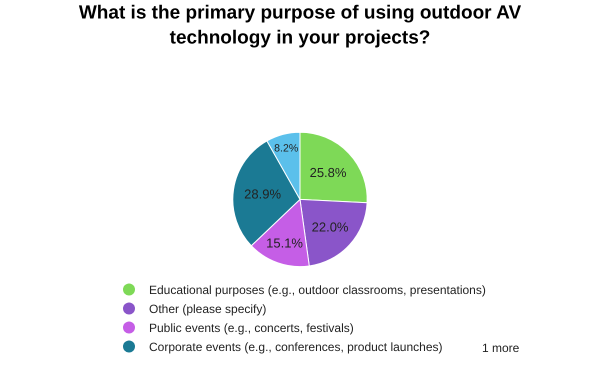 The height and width of the screenshot is (371, 600). Describe the element at coordinates (285, 242) in the screenshot. I see `data-label: 15.1%` at that location.